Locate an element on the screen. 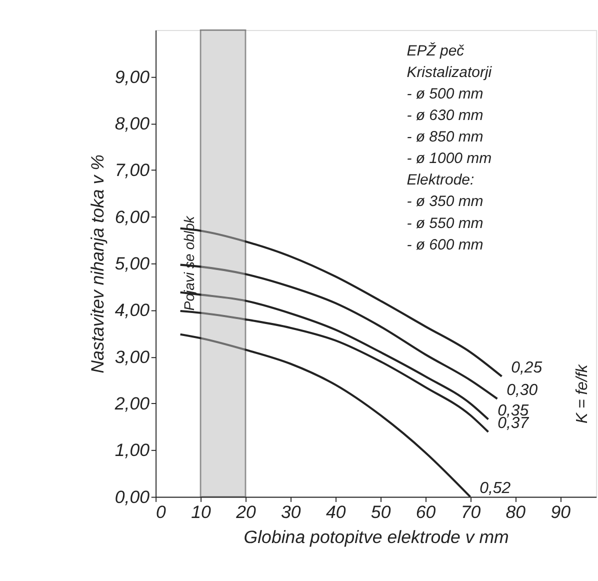 This screenshot has height=581, width=598. annotation: - ø 350 mm is located at coordinates (445, 201).